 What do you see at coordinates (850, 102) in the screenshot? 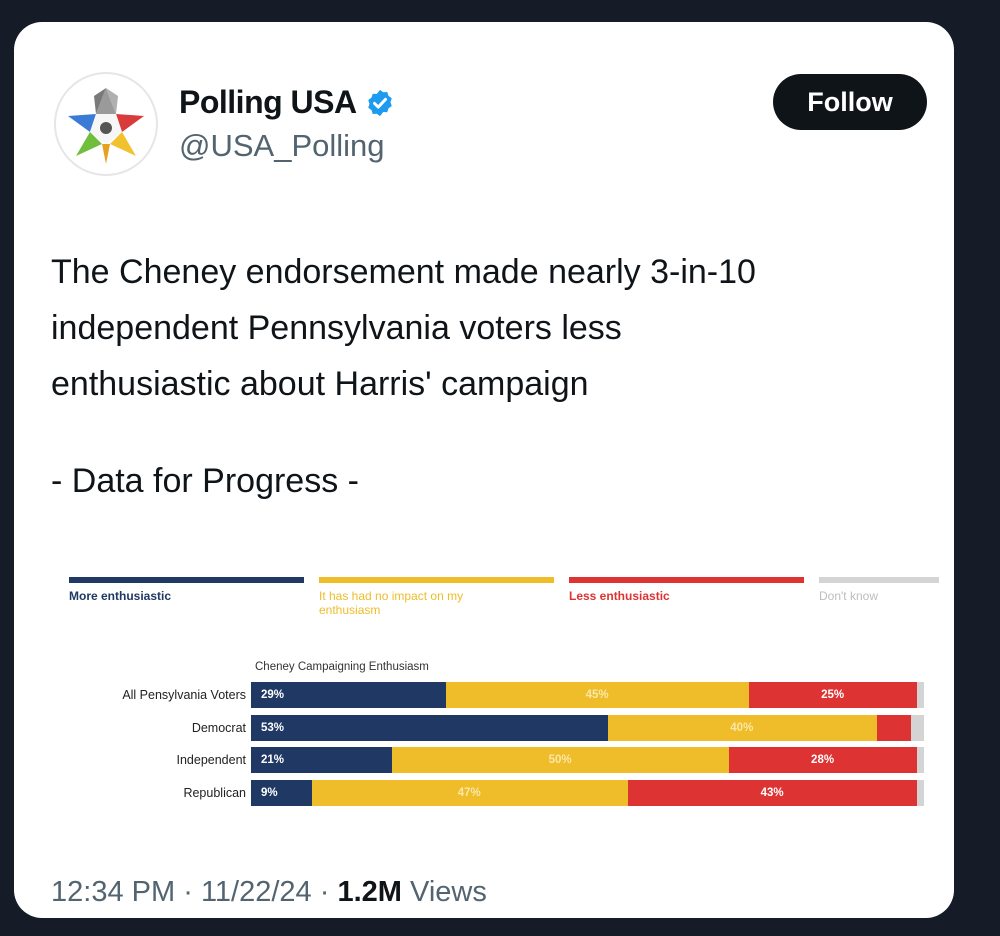
I see `follow-button: Follow` at bounding box center [850, 102].